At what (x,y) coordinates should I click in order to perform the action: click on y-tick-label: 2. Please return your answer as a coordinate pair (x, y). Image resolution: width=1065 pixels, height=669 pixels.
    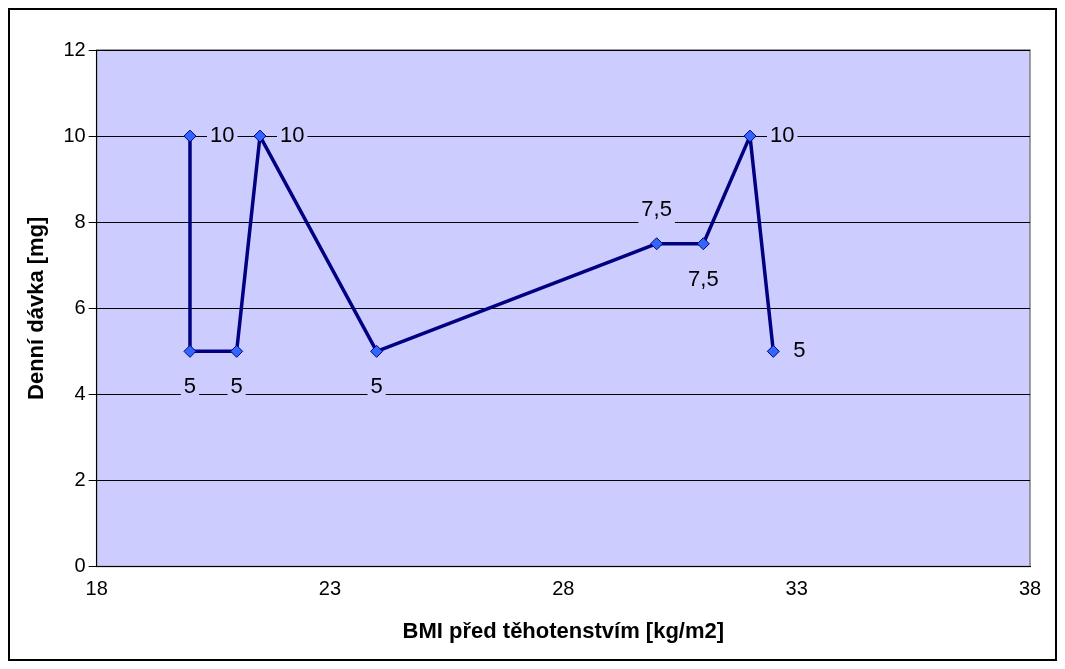
    Looking at the image, I should click on (80, 479).